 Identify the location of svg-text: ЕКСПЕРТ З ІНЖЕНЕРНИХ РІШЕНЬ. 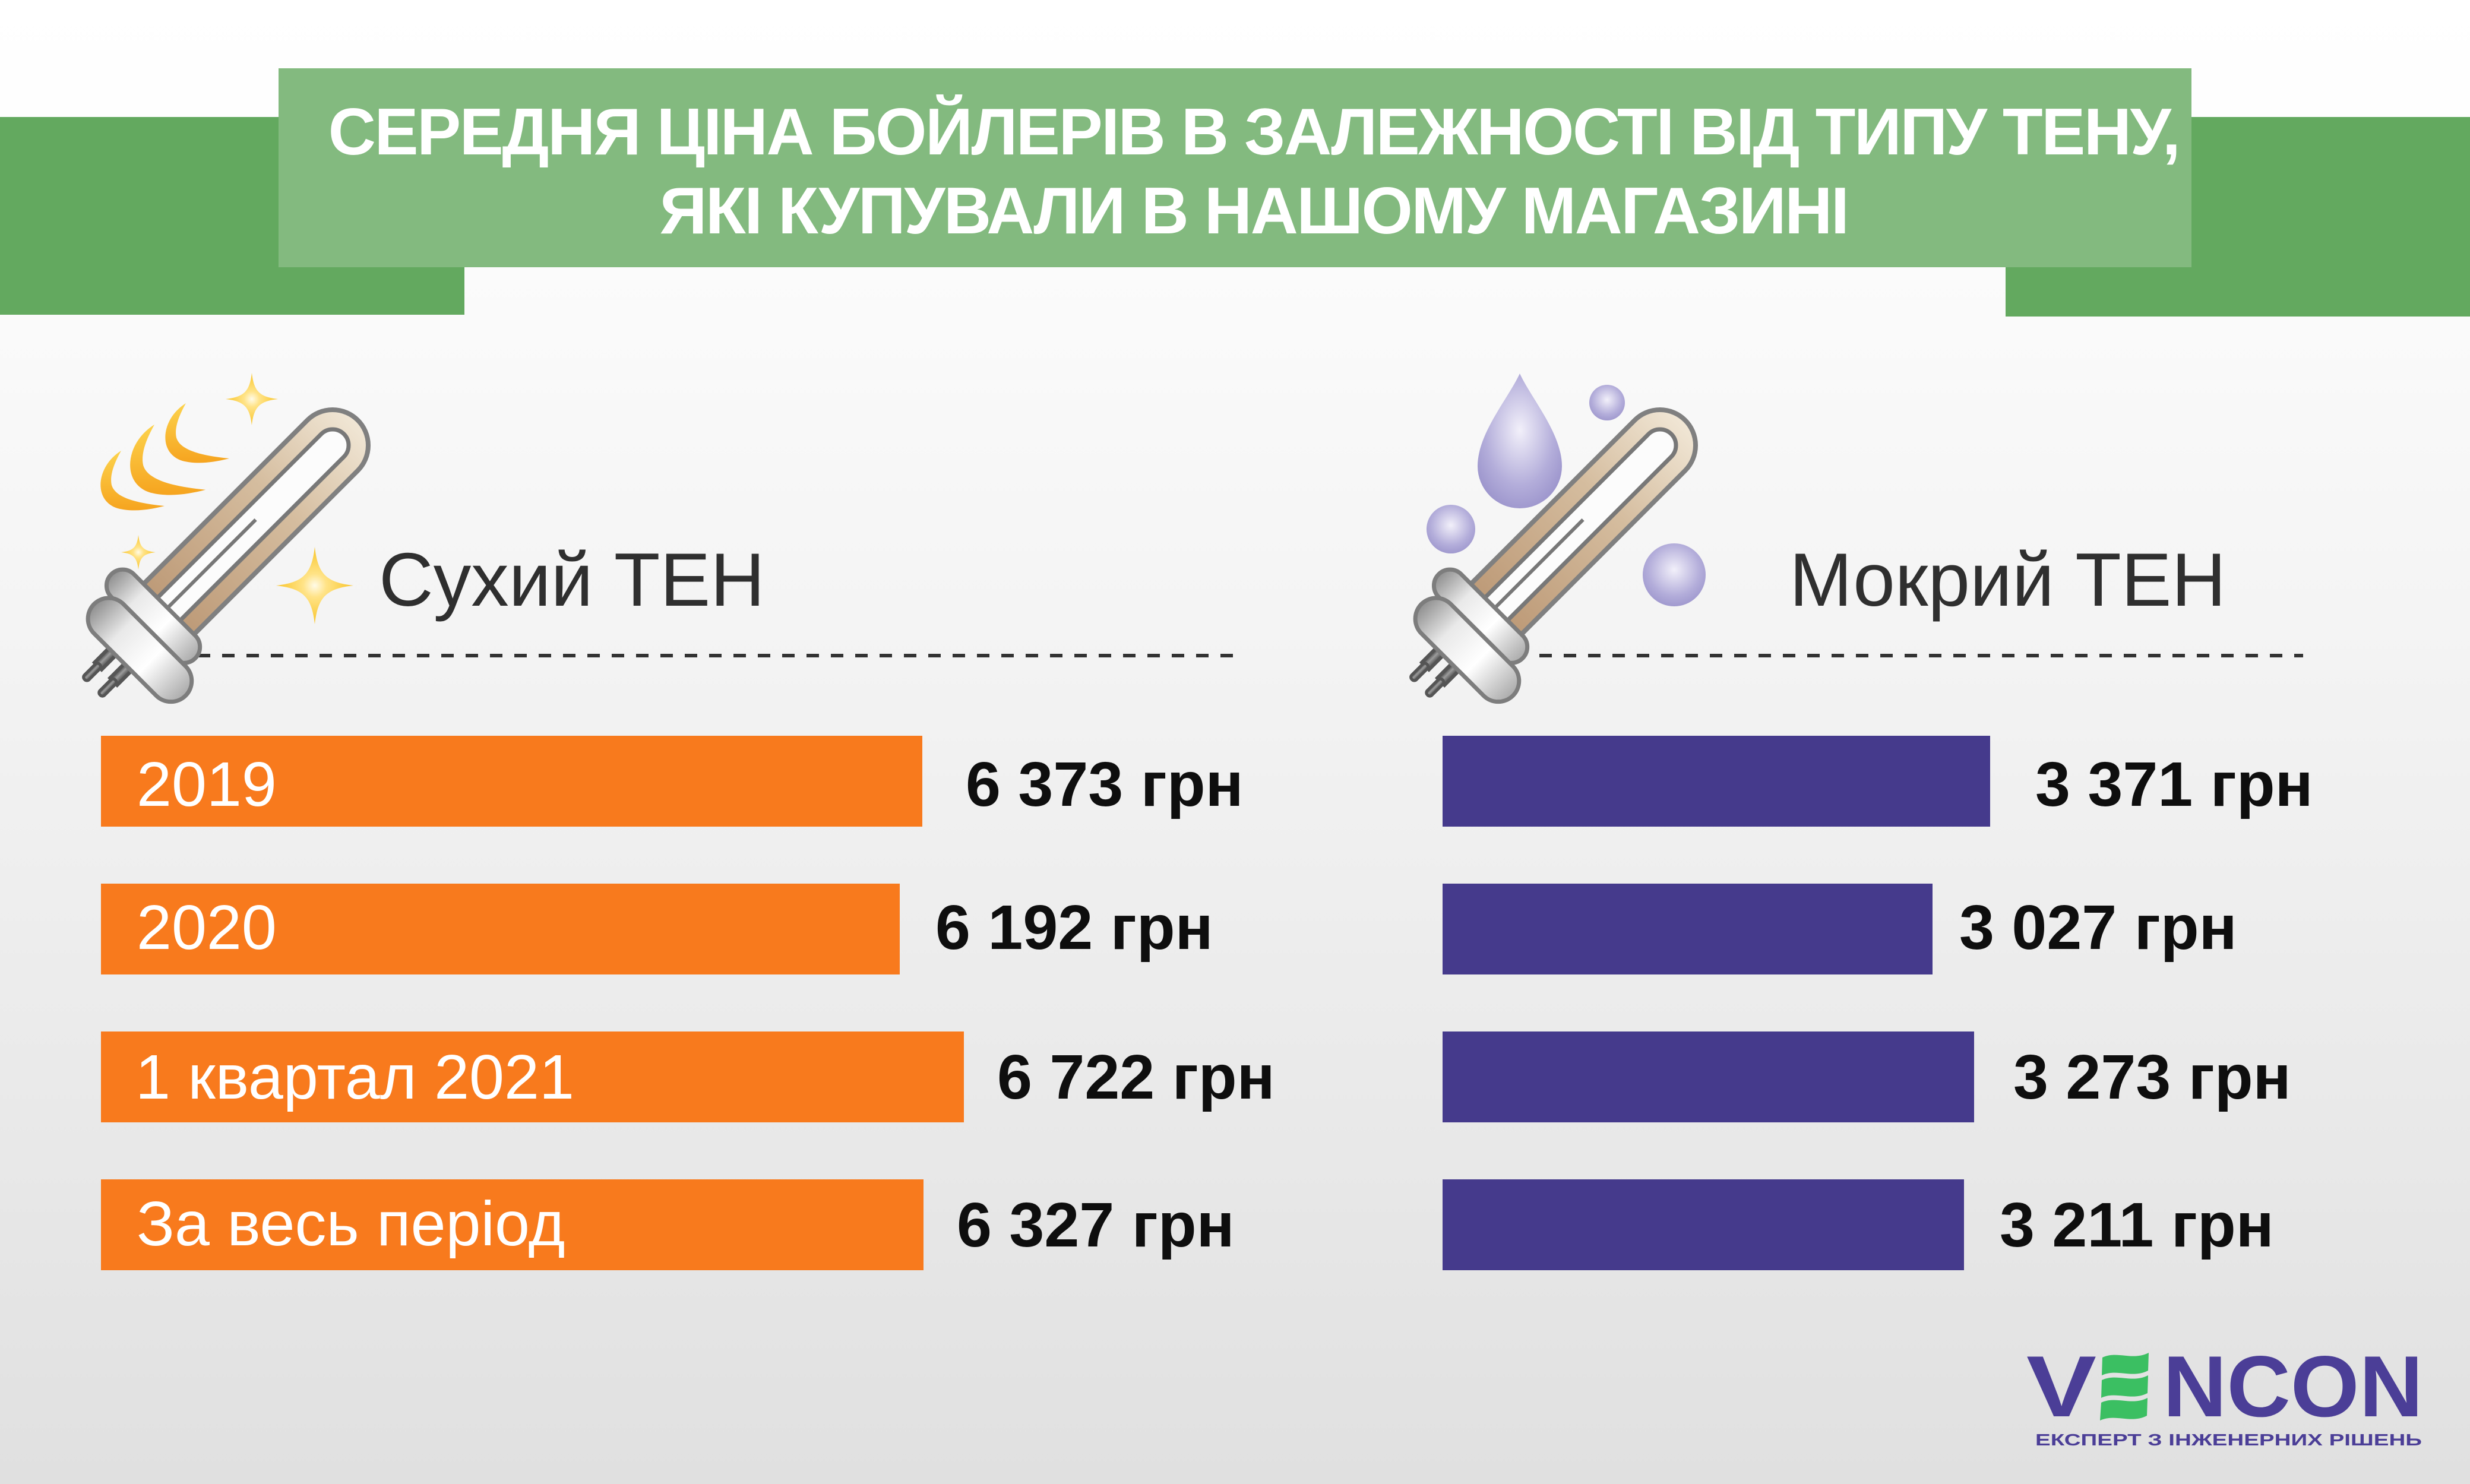
(2228, 1440).